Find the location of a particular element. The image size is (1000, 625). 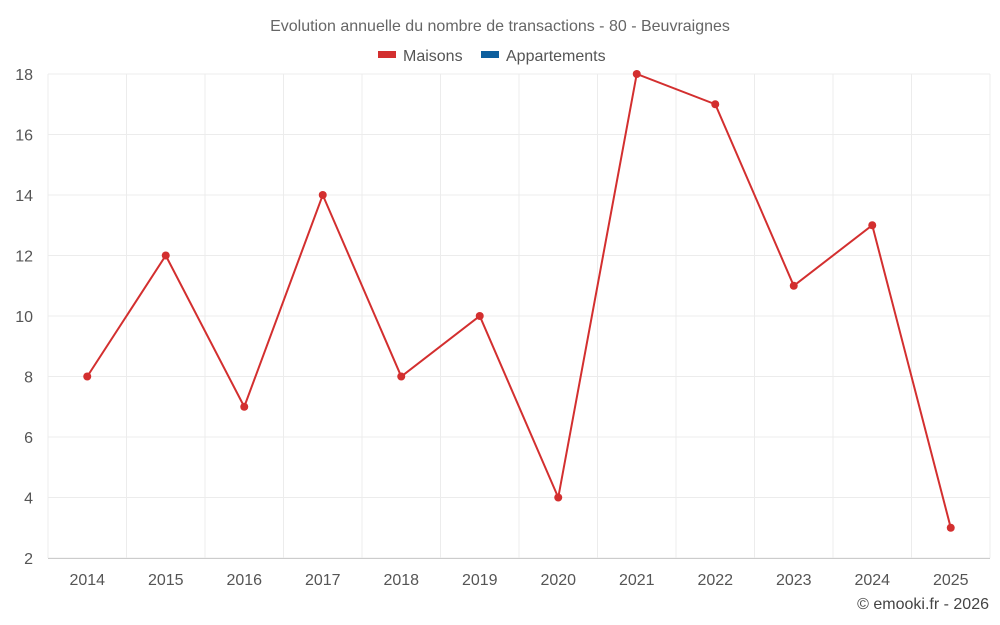

x-tick-label: 2019 is located at coordinates (480, 580).